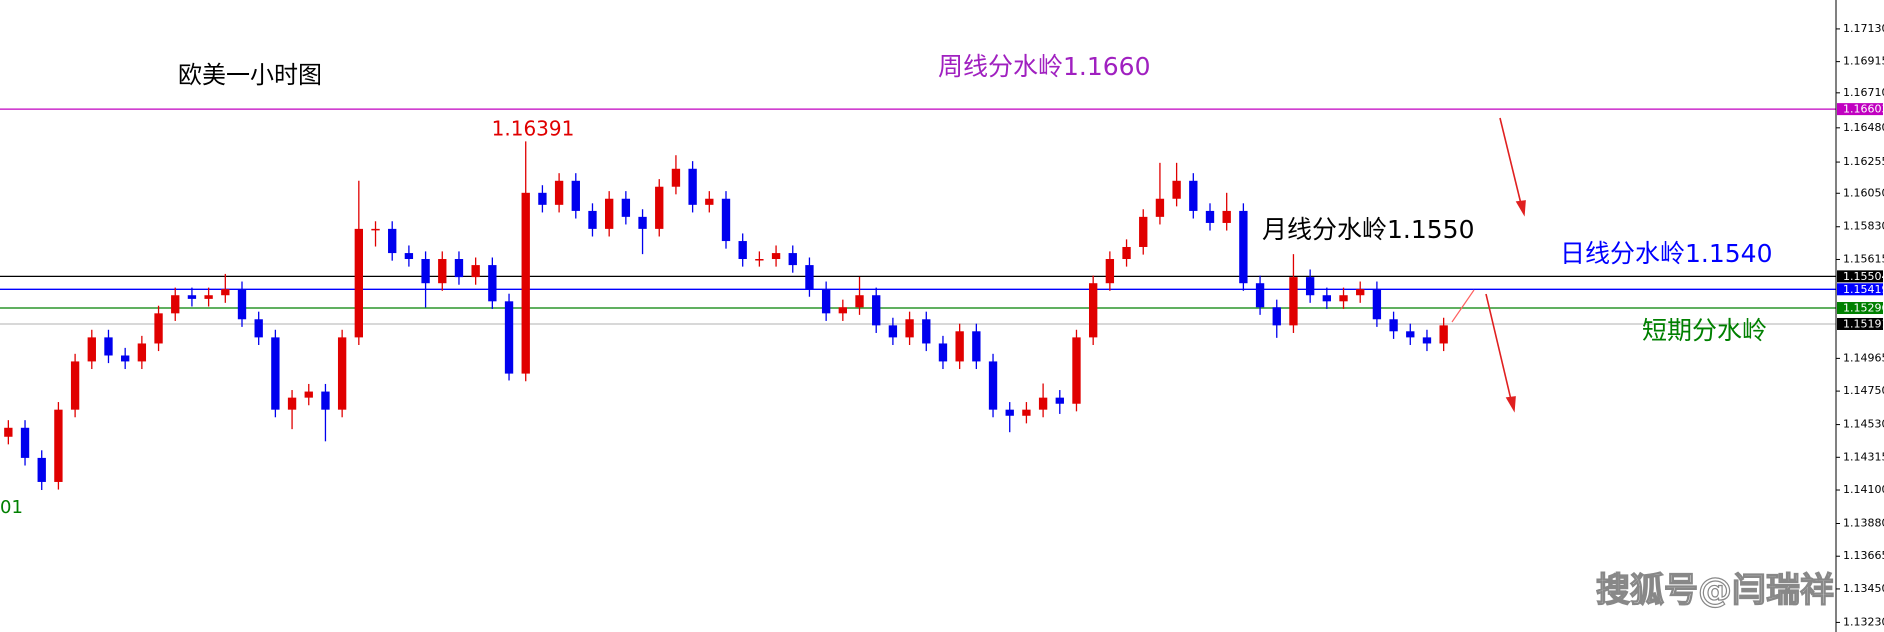  I want to click on level-label: 1.16603, so click(1863, 109).